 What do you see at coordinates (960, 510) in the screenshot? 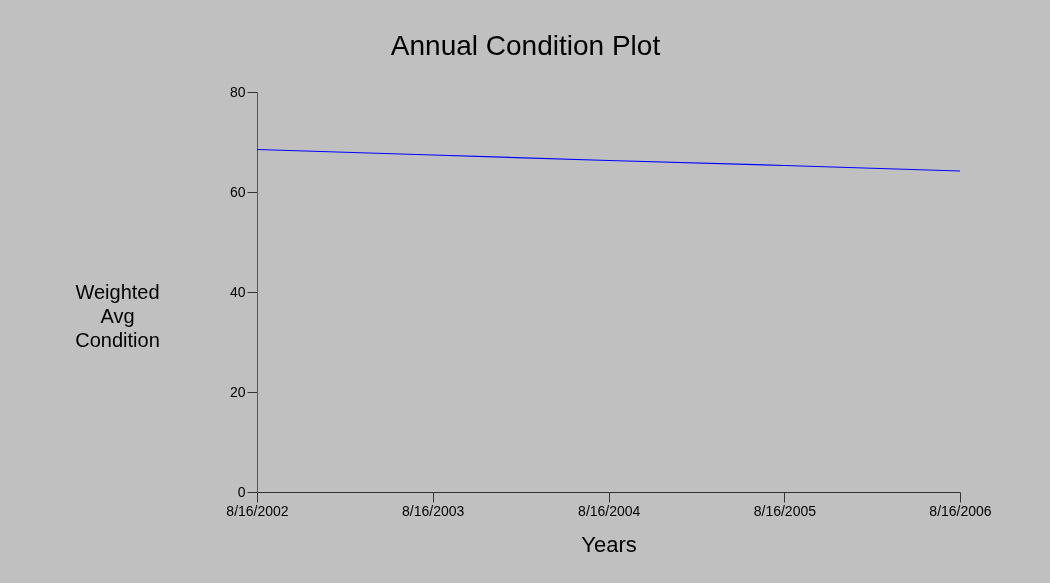
I see `x-tick-label: 8/16/2006` at bounding box center [960, 510].